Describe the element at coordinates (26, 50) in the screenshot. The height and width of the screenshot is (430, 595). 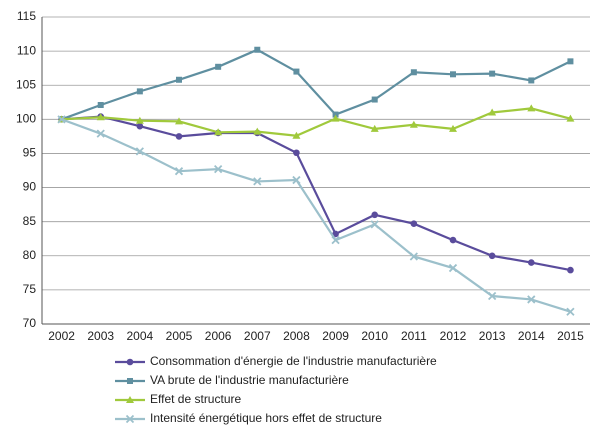
I see `y-tick-label: 110` at that location.